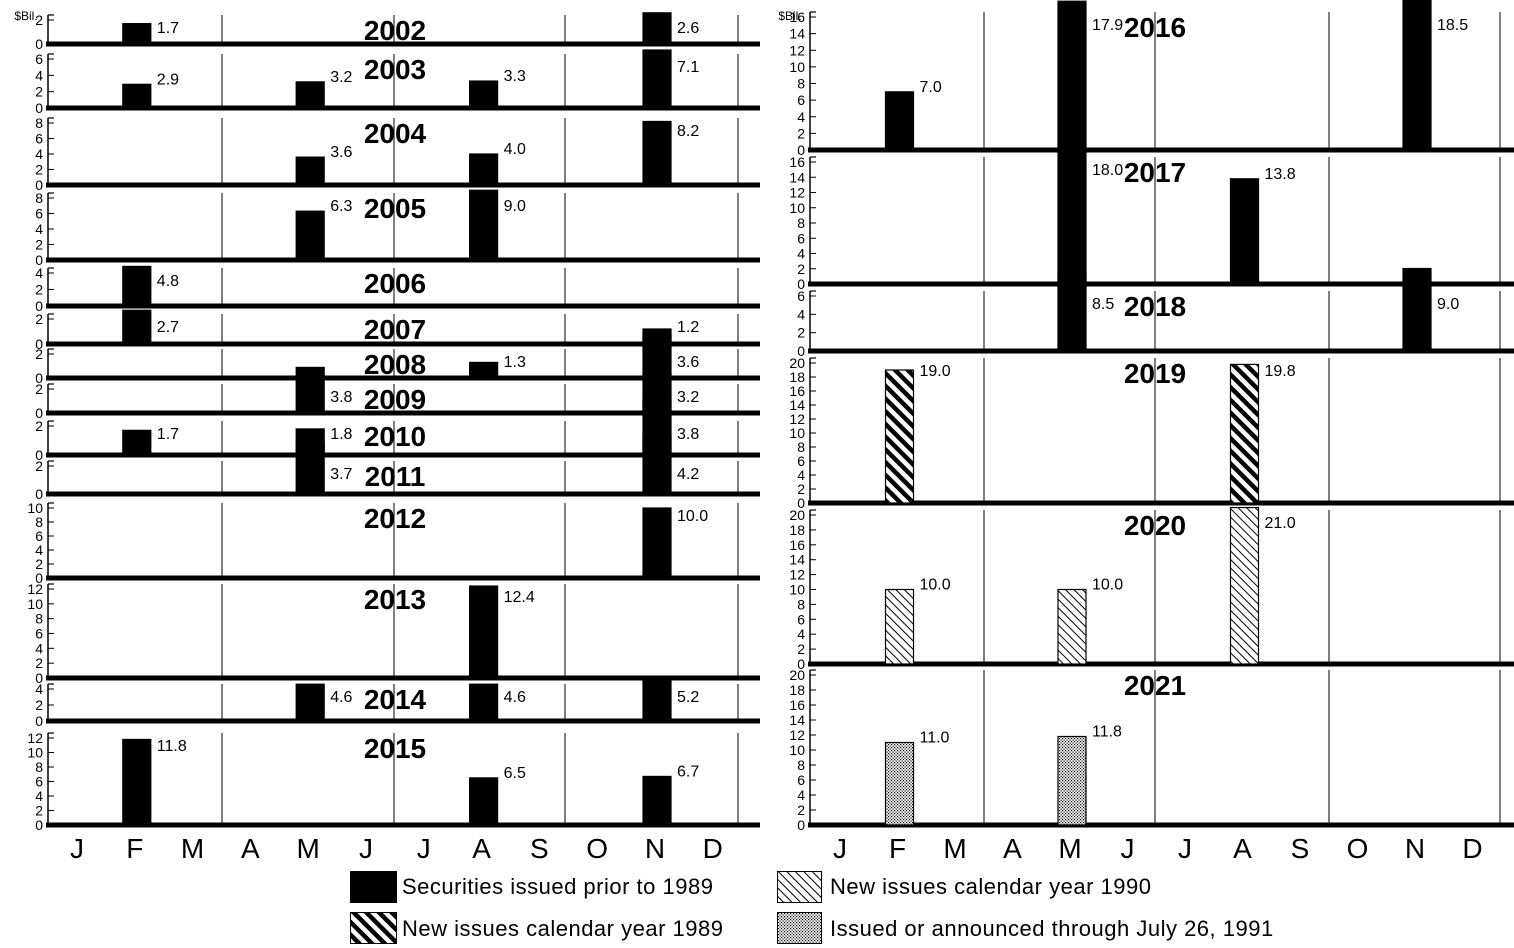  What do you see at coordinates (563, 928) in the screenshot?
I see `legend-label-new1989: New issues calendar year 1989` at bounding box center [563, 928].